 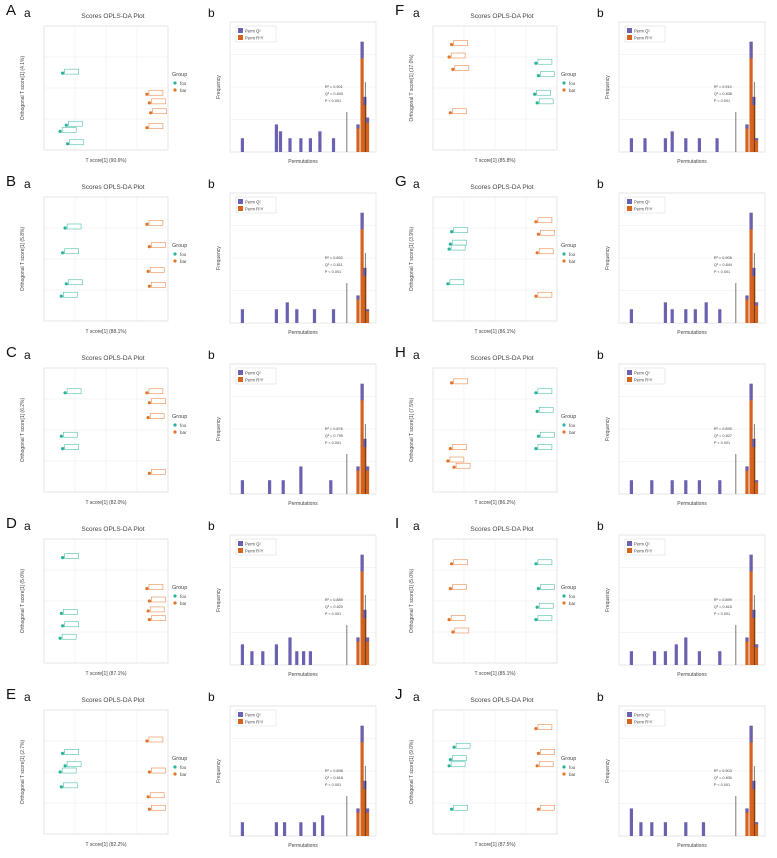 I want to click on perm-annotation: Q² = 0.820, so click(x=334, y=607).